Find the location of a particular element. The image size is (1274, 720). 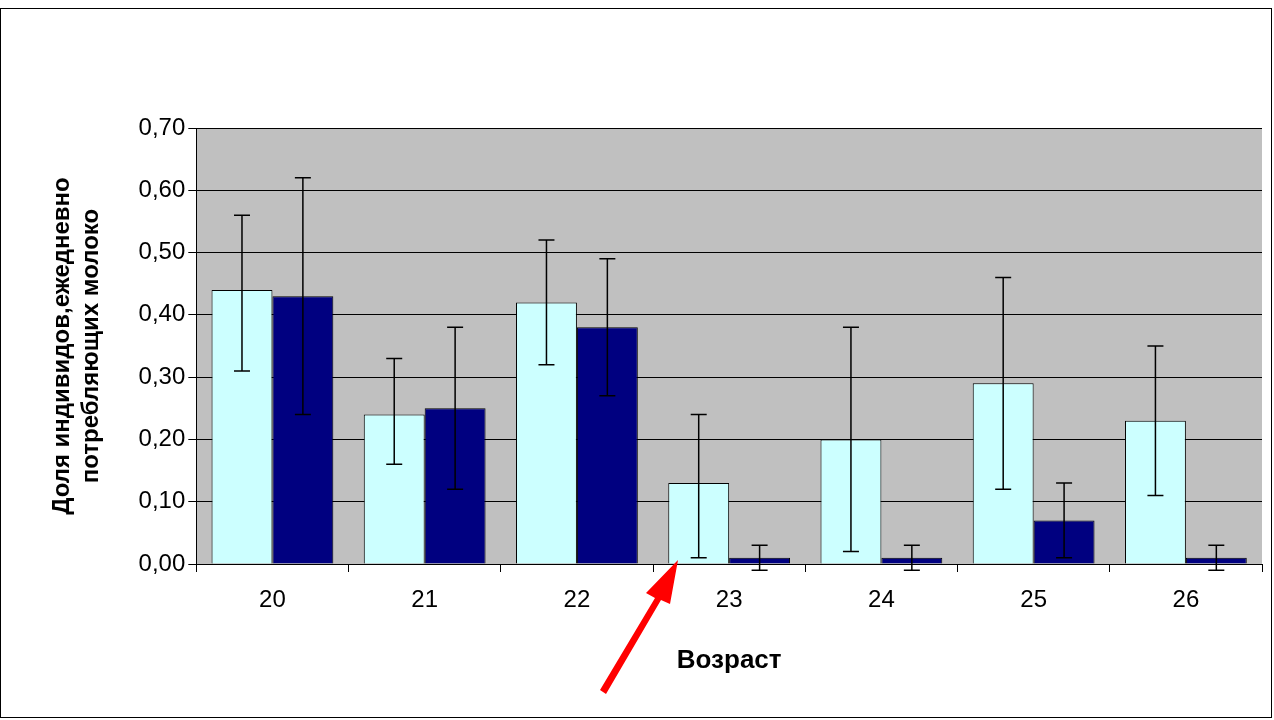

y-tick-label: 0,50 is located at coordinates (162, 251).